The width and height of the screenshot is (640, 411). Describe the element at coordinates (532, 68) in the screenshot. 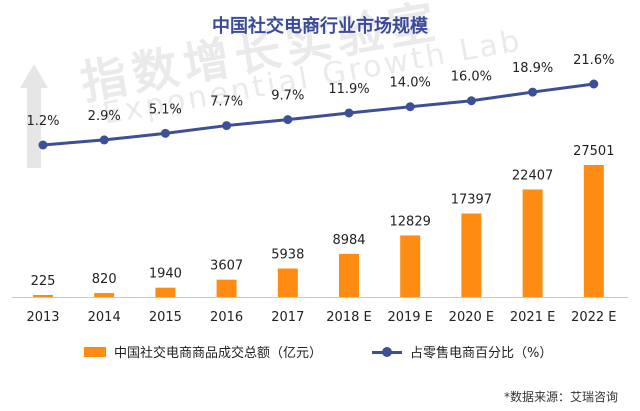

I see `line-data-label: 18.9%` at that location.